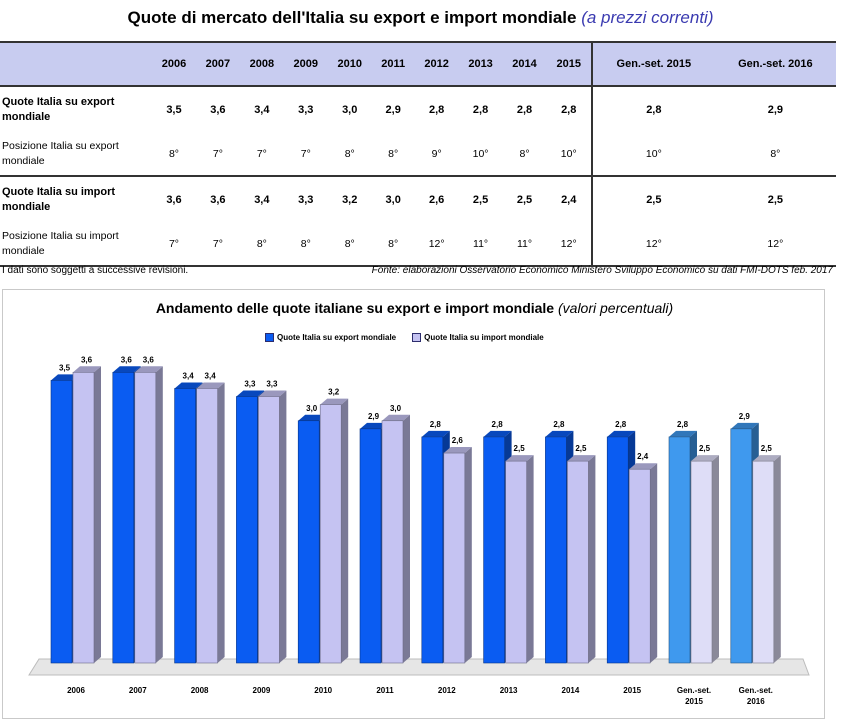 This screenshot has width=841, height=728. What do you see at coordinates (396, 408) in the screenshot?
I see `data-label-import: 3,0` at bounding box center [396, 408].